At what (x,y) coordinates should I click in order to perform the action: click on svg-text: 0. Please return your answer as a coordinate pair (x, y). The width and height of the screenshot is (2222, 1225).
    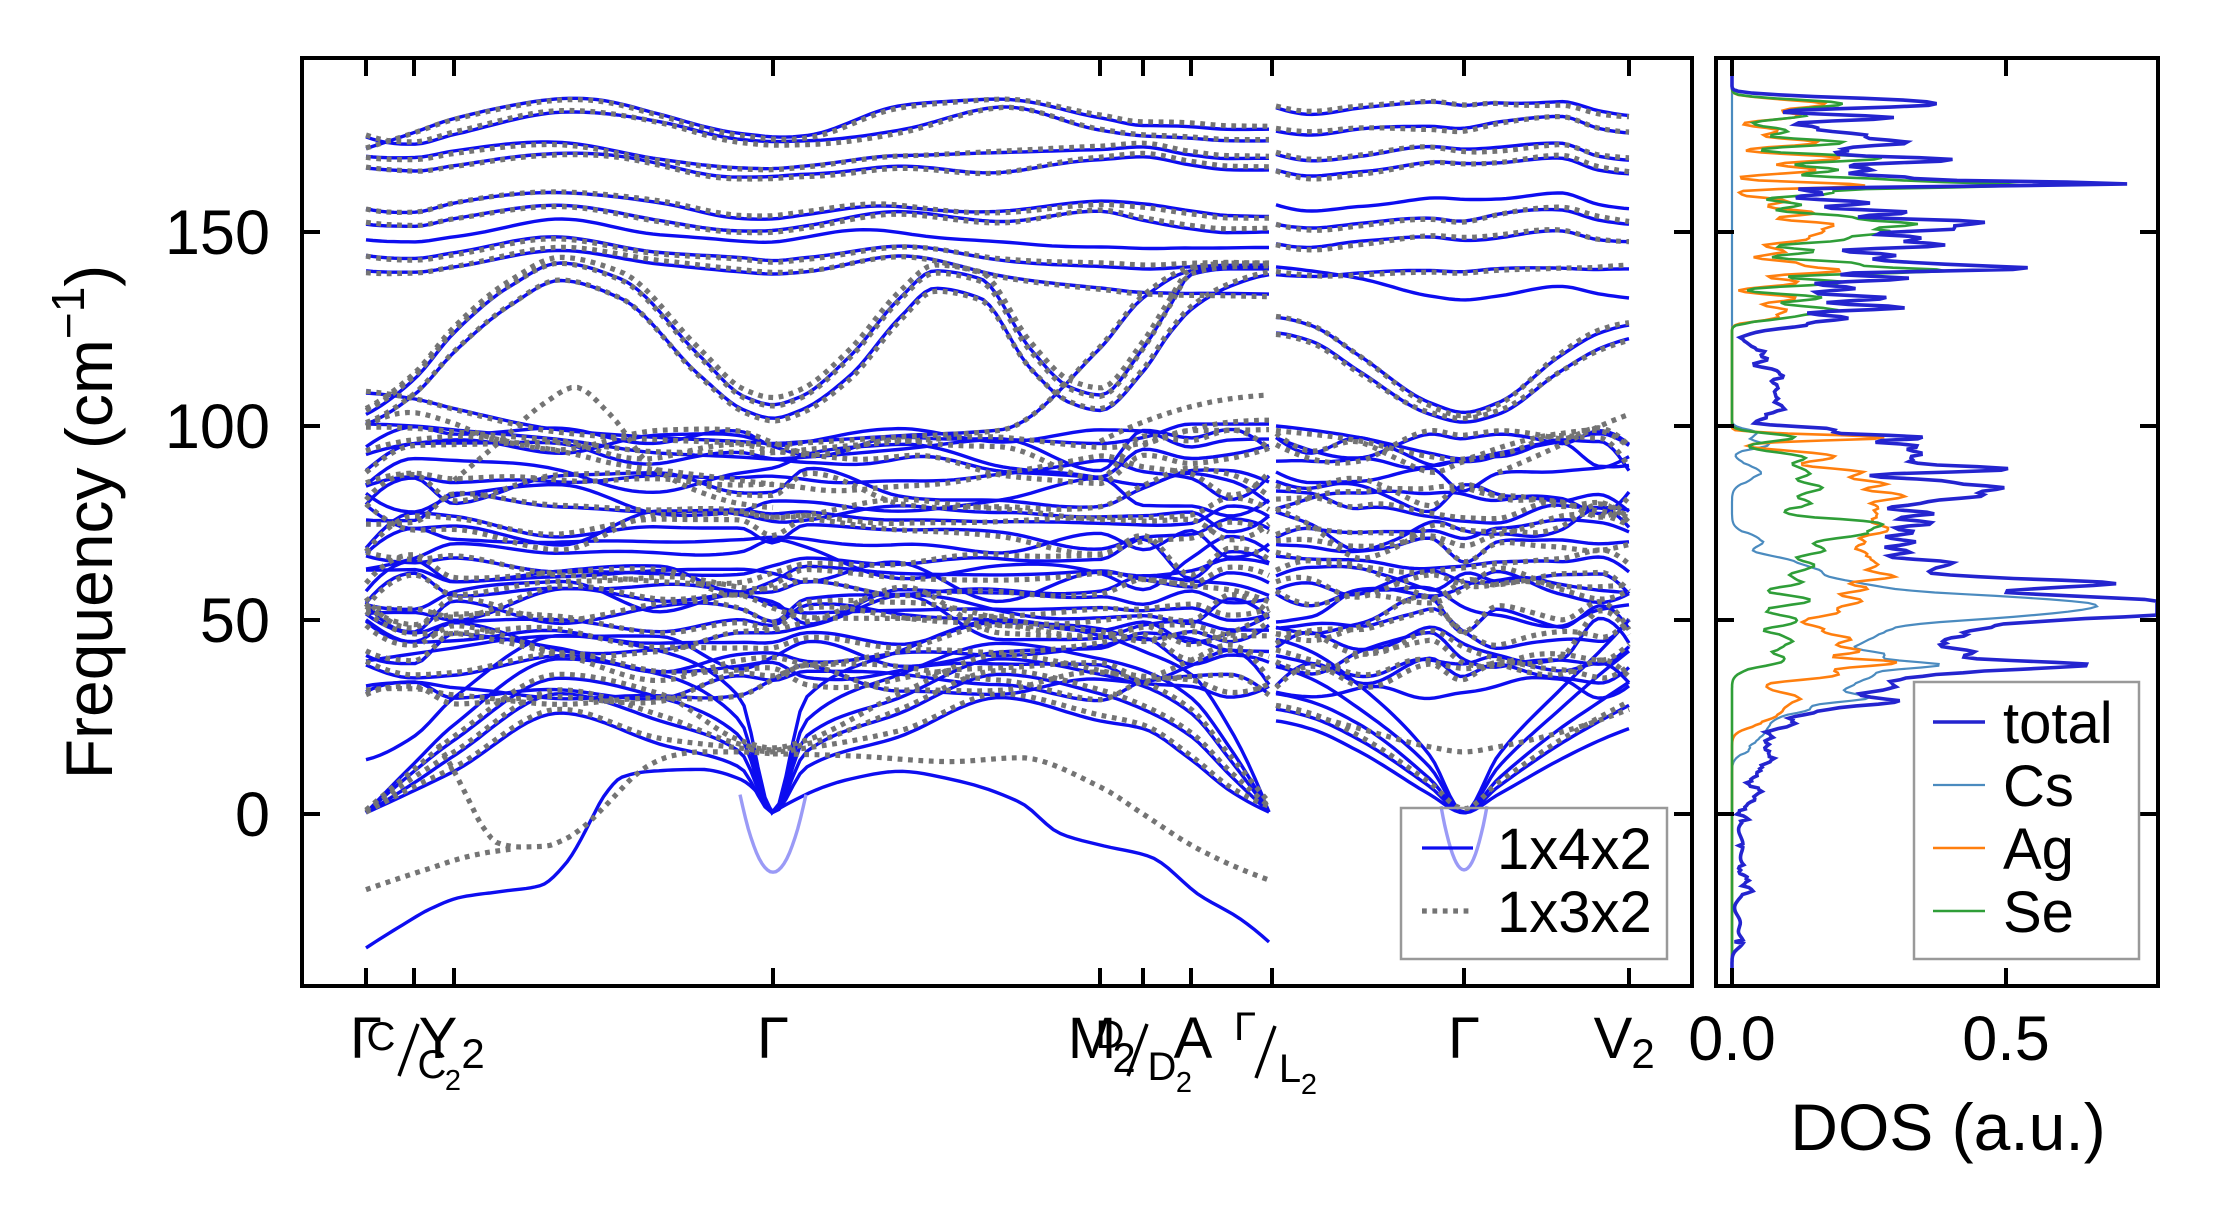
    Looking at the image, I should click on (252, 815).